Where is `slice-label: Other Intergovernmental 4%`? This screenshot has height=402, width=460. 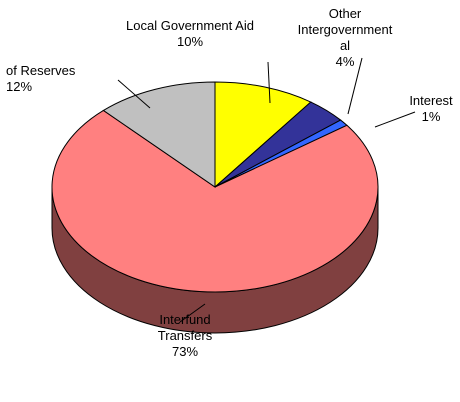 slice-label: Other Intergovernmental 4% is located at coordinates (345, 38).